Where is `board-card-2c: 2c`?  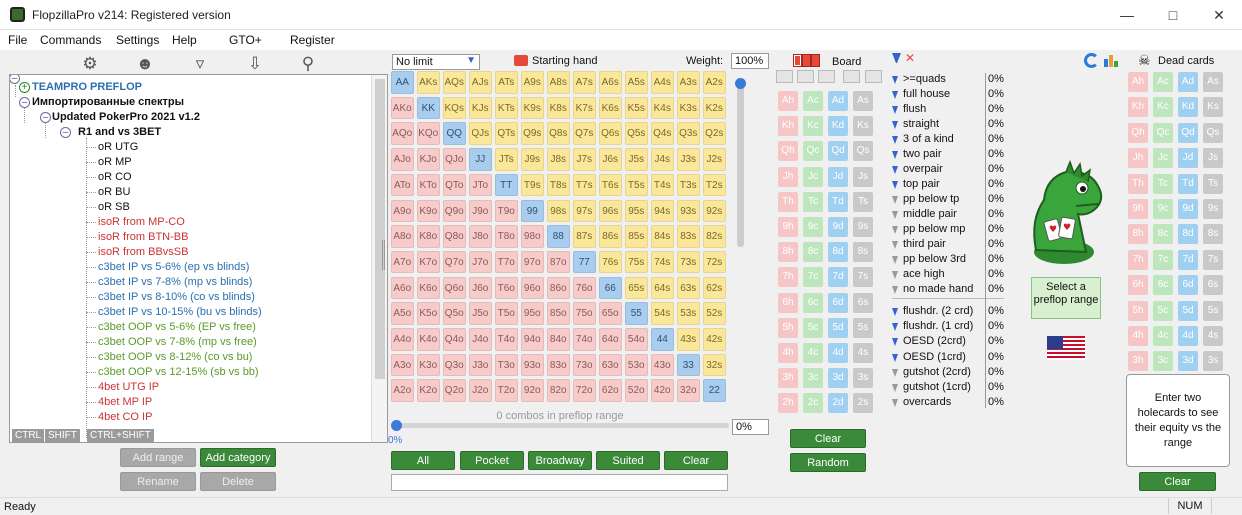 board-card-2c: 2c is located at coordinates (813, 403).